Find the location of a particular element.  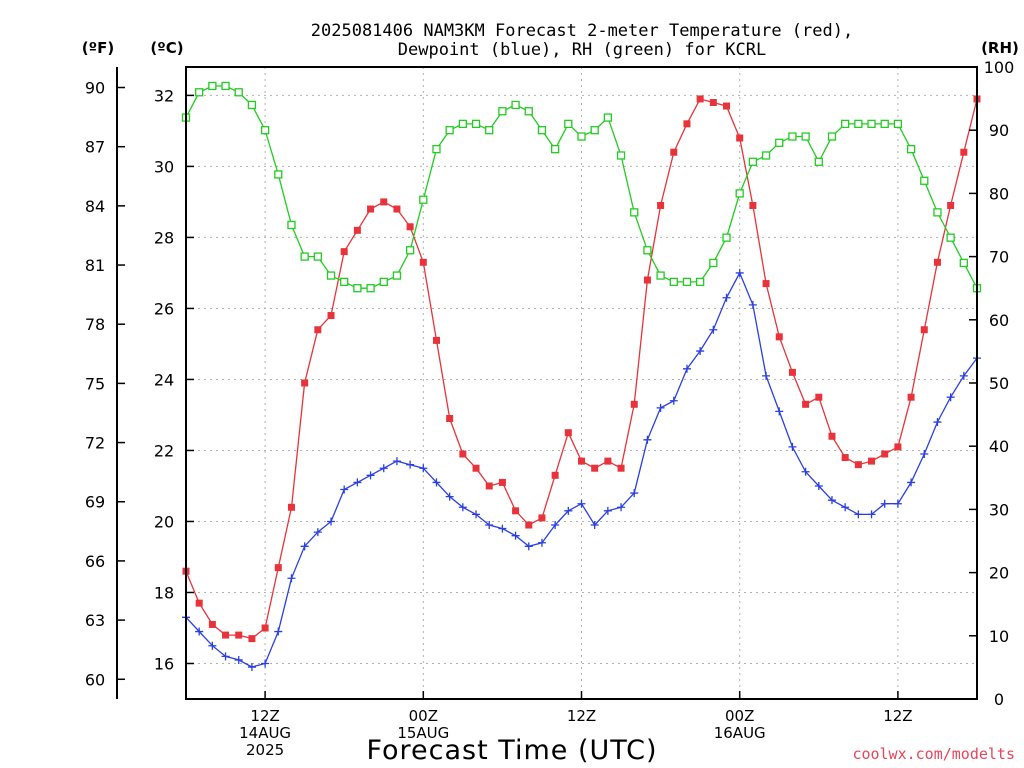

celsius-tick-label: 16 is located at coordinates (164, 663).